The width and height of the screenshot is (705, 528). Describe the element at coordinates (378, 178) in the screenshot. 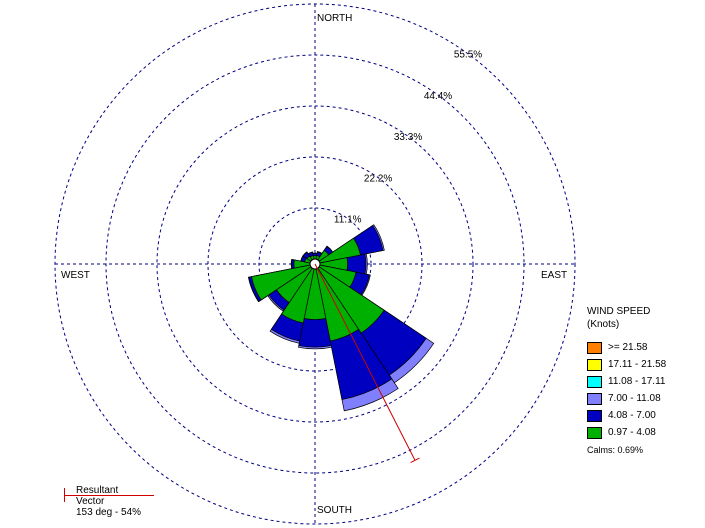

I see `ring-label-2: 22.2%` at that location.